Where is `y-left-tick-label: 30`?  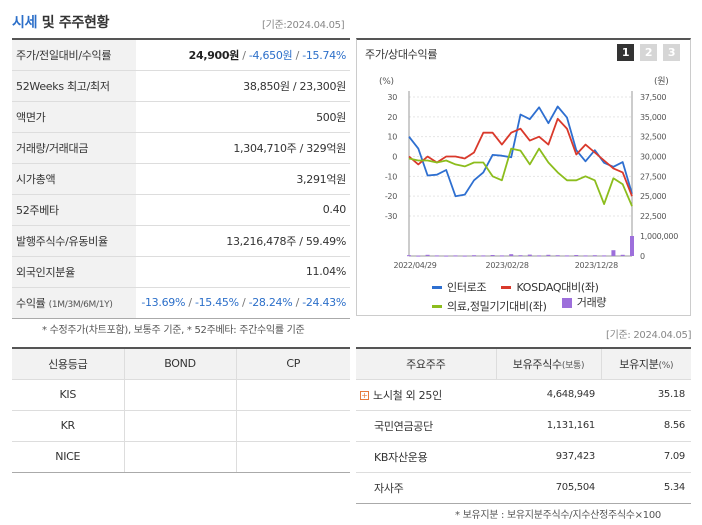 y-left-tick-label: 30 is located at coordinates (392, 97).